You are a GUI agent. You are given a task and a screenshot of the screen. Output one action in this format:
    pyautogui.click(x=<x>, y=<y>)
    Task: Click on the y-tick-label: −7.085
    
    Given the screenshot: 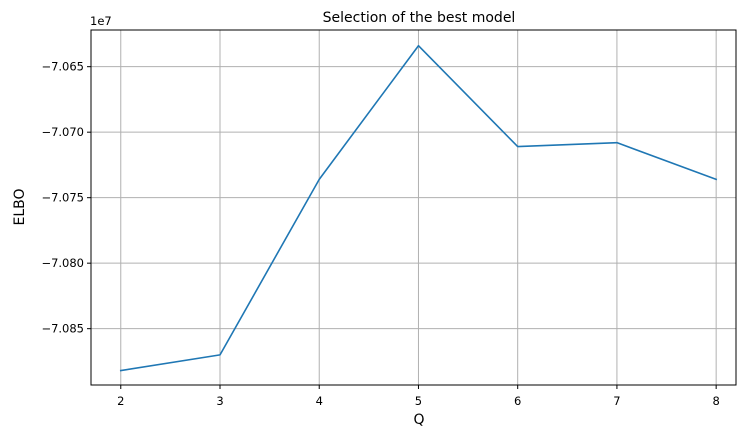 What is the action you would take?
    pyautogui.click(x=62, y=329)
    